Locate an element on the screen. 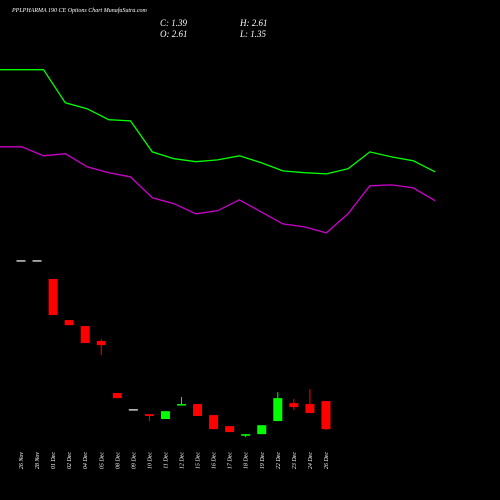  x-tick-label: 17 Dec is located at coordinates (231, 460).